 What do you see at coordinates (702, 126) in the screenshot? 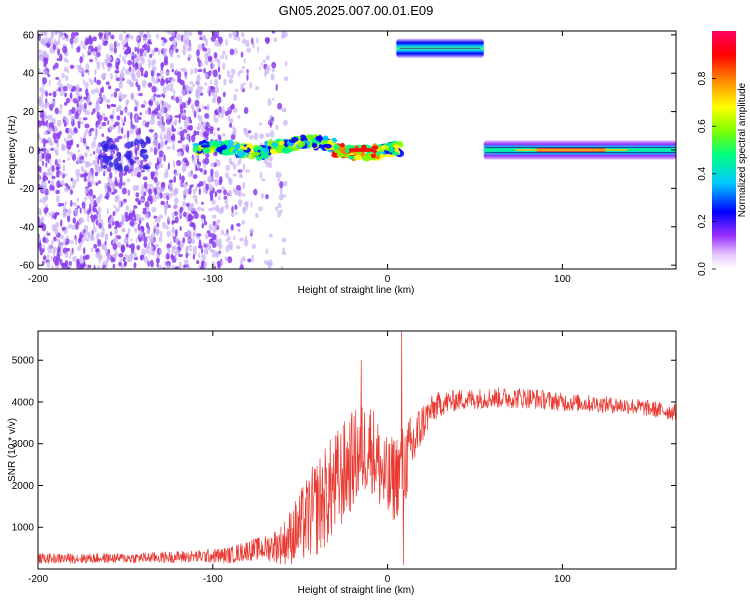
I see `colorbar-tick-label: 0.6` at bounding box center [702, 126].